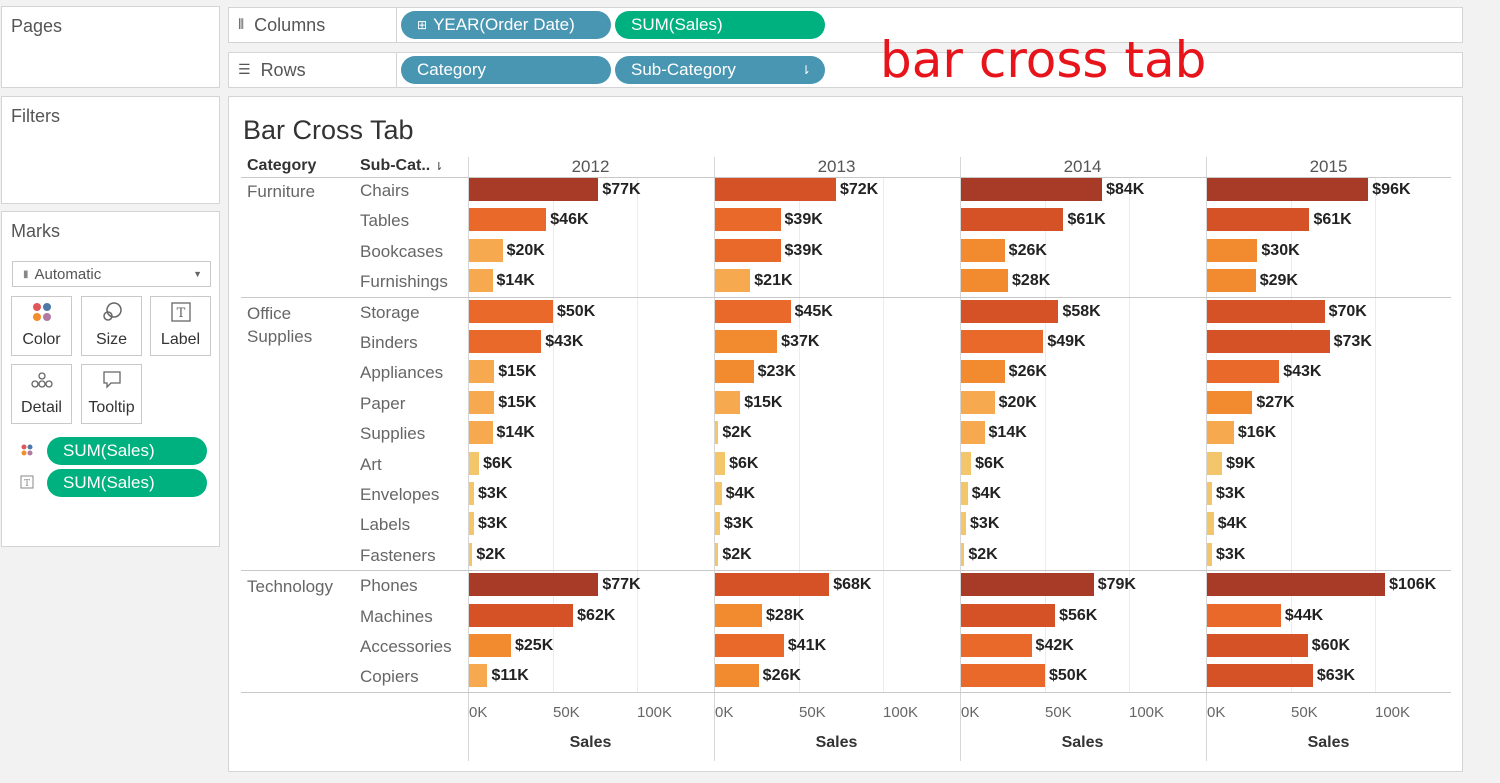 The width and height of the screenshot is (1500, 783). I want to click on tooltip-button: Tooltip, so click(111, 394).